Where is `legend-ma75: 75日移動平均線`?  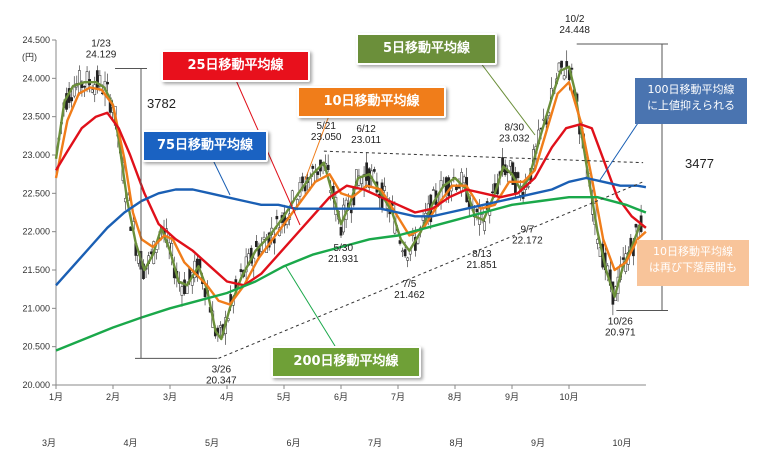
legend-ma75: 75日移動平均線 is located at coordinates (205, 146).